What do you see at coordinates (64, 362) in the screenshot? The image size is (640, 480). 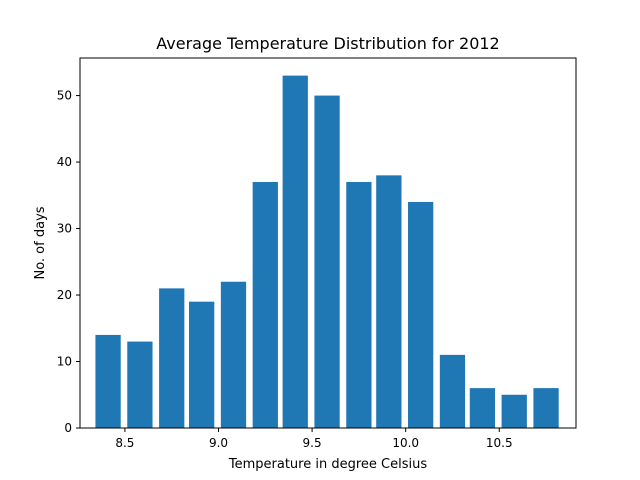 I see `y-tick-label: 10` at bounding box center [64, 362].